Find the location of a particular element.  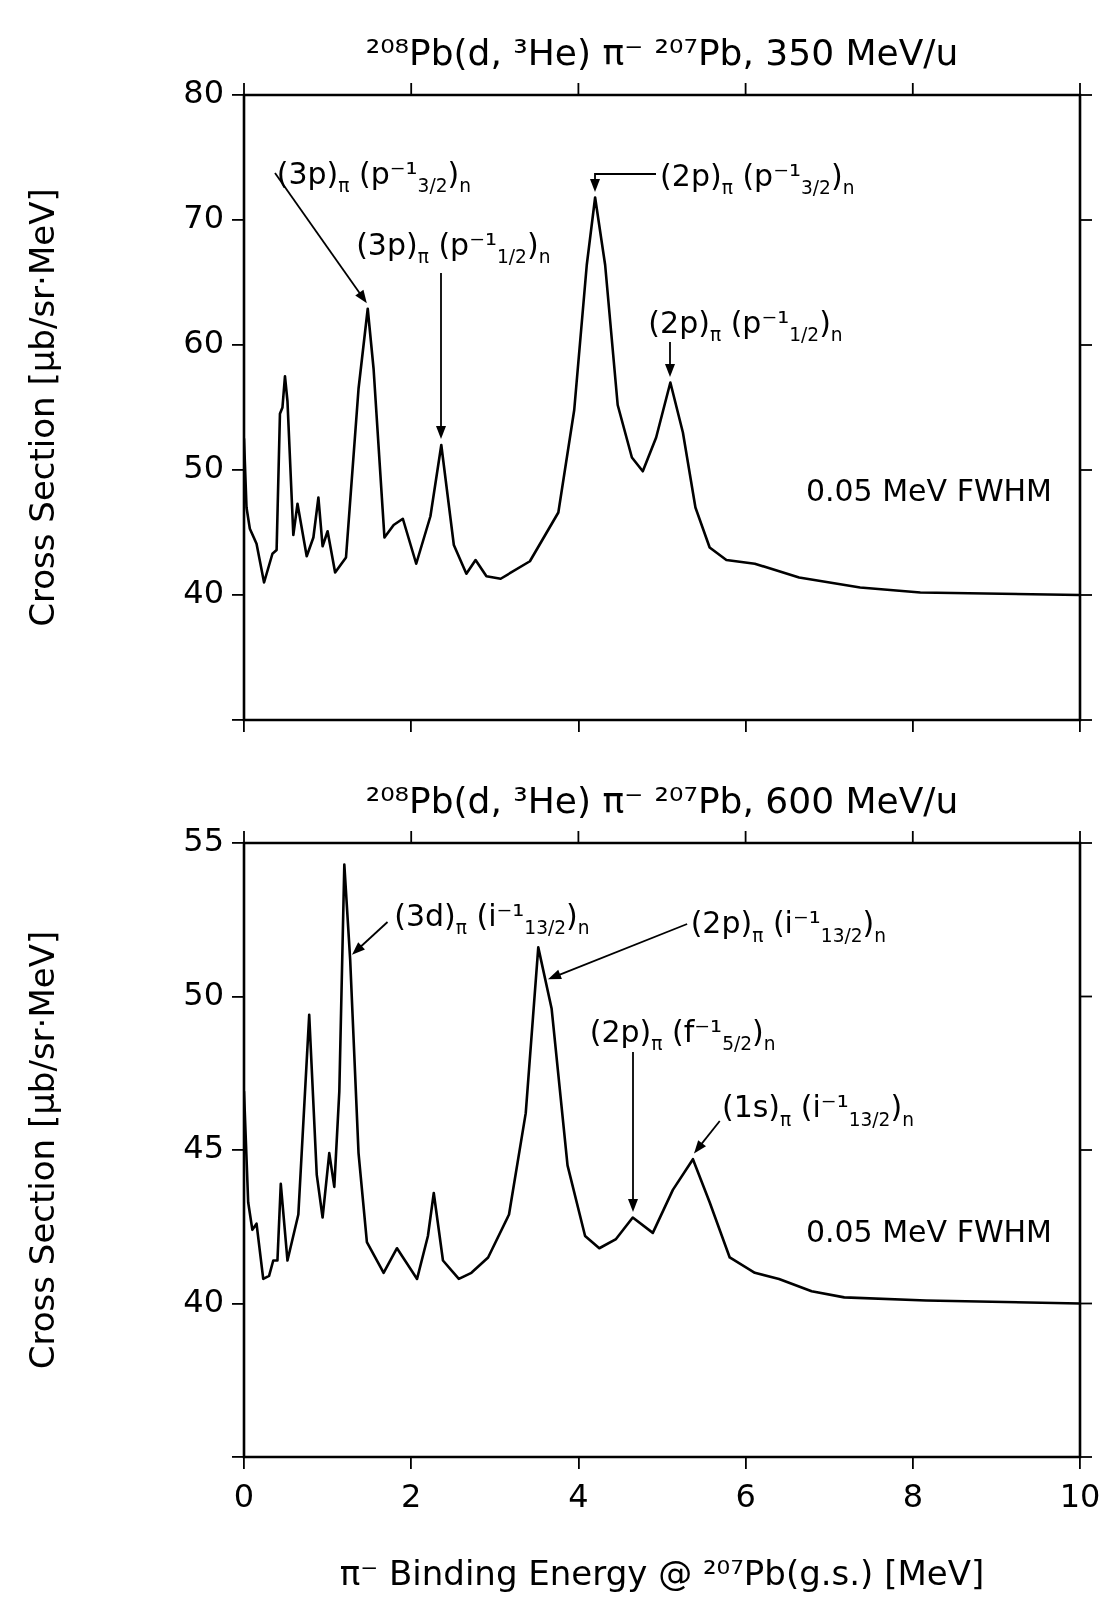

x-tick-label: 0 is located at coordinates (244, 1495).